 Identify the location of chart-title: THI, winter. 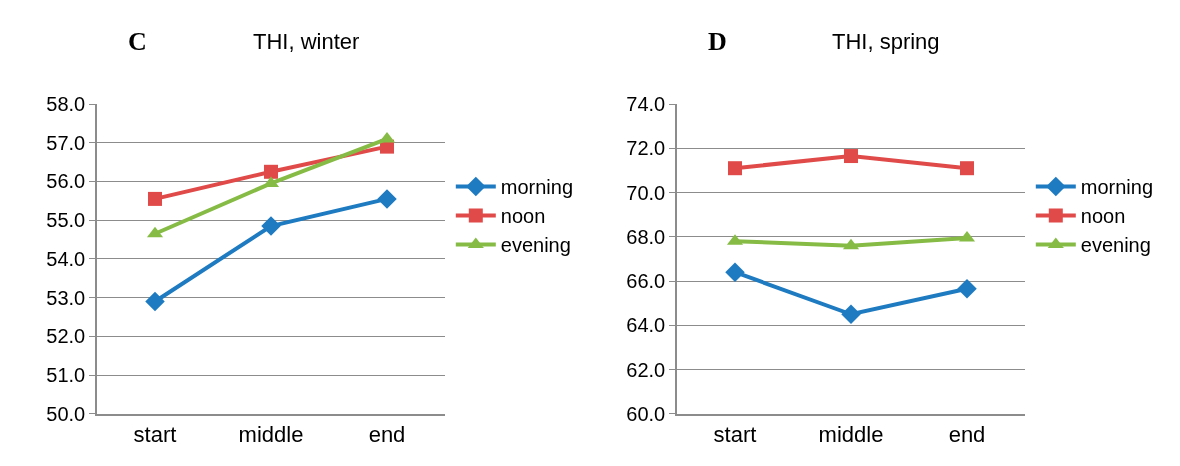
(306, 41).